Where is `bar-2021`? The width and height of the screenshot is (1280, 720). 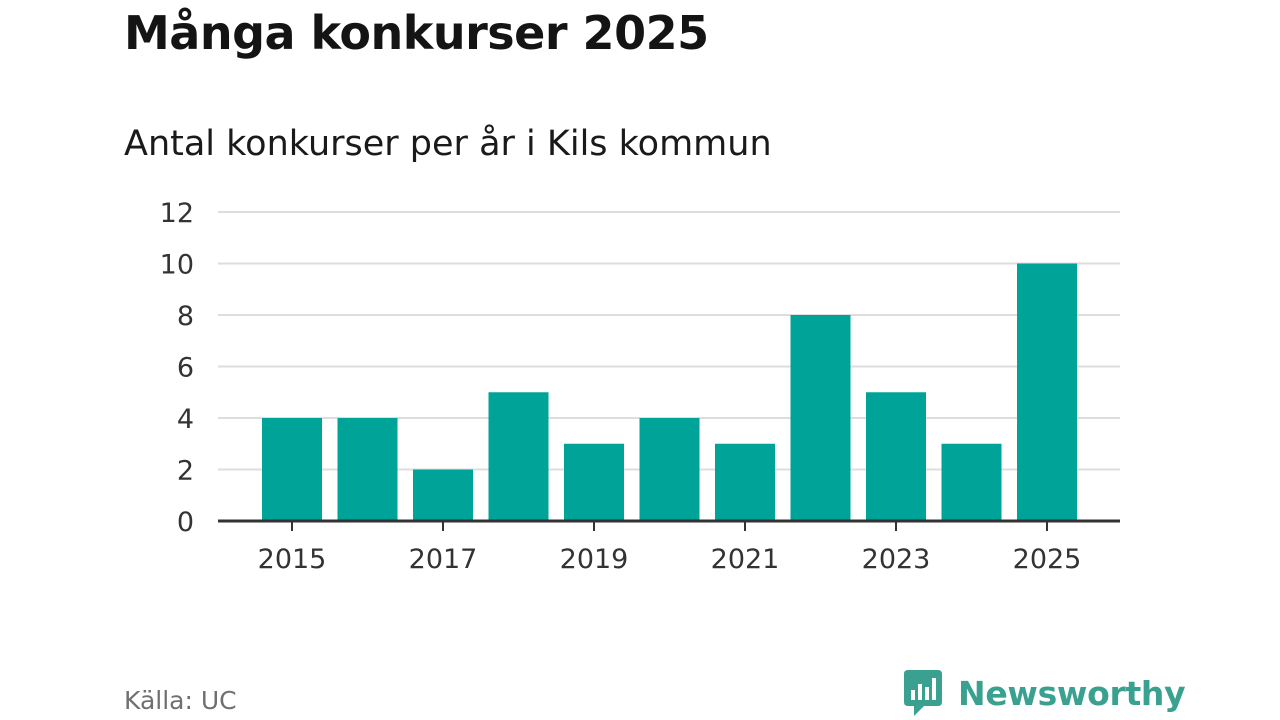
bar-2021 is located at coordinates (745, 482).